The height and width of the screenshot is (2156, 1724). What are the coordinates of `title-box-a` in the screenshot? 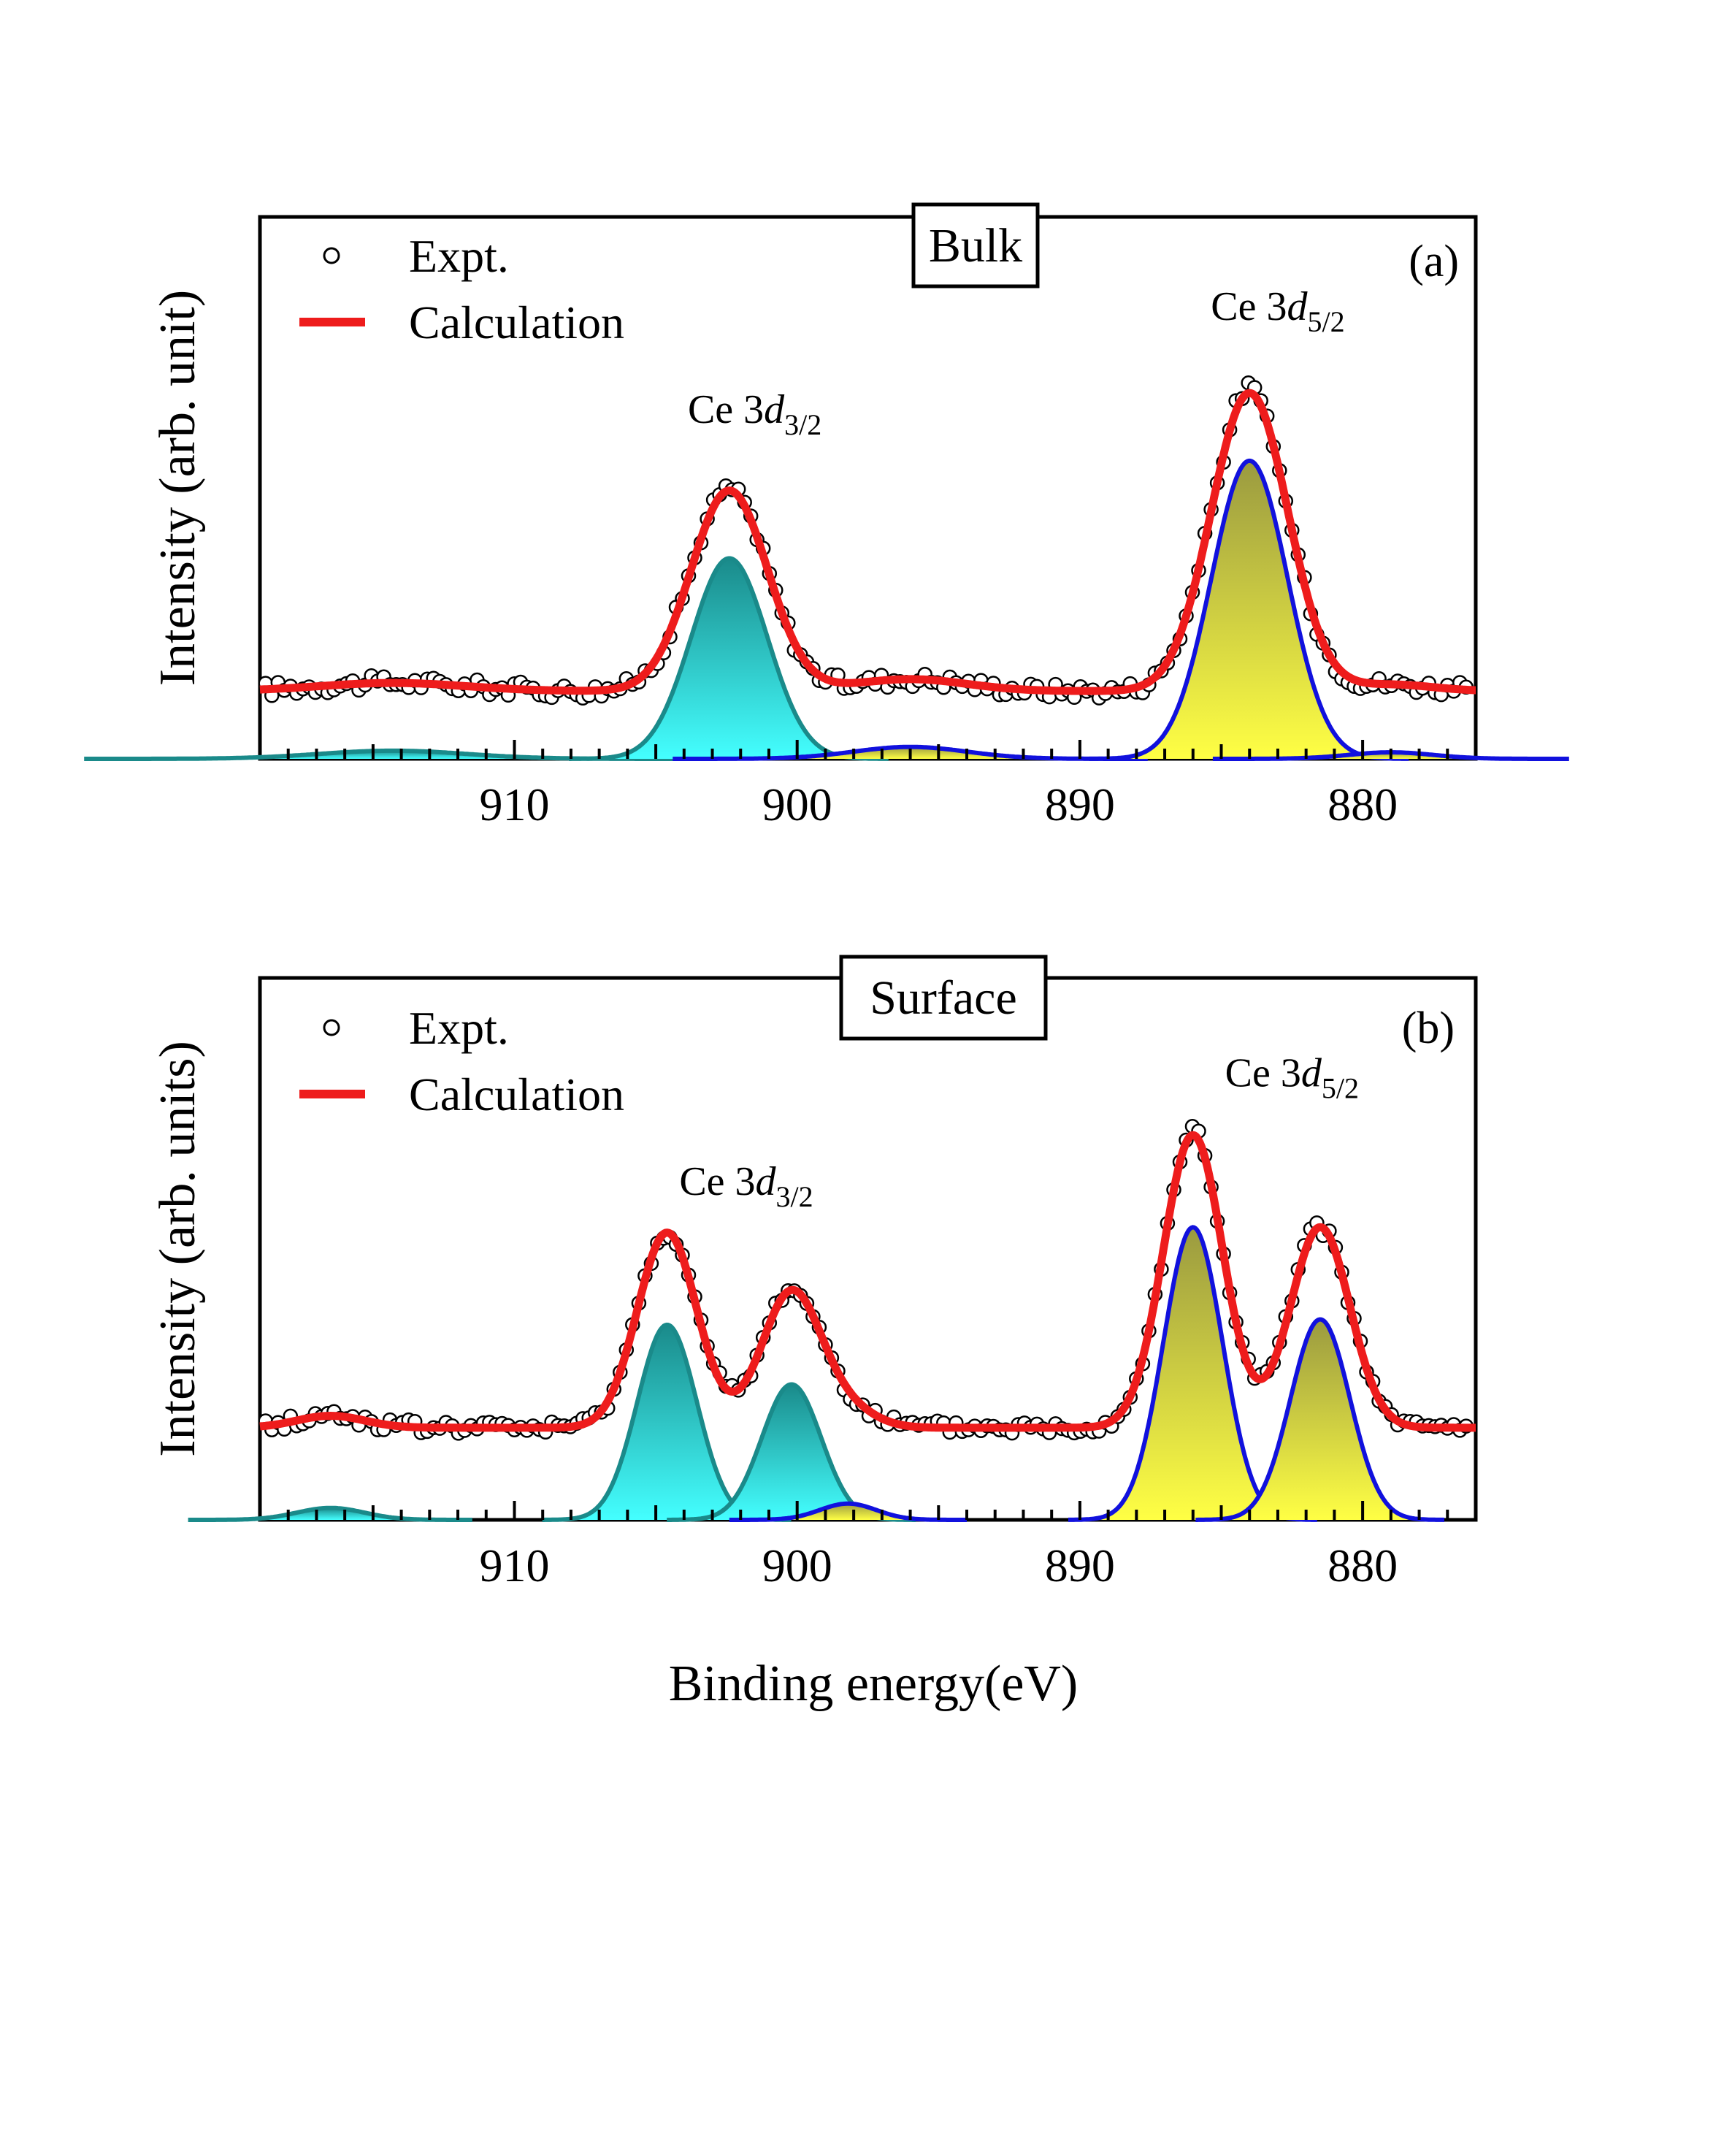 It's located at (975, 245).